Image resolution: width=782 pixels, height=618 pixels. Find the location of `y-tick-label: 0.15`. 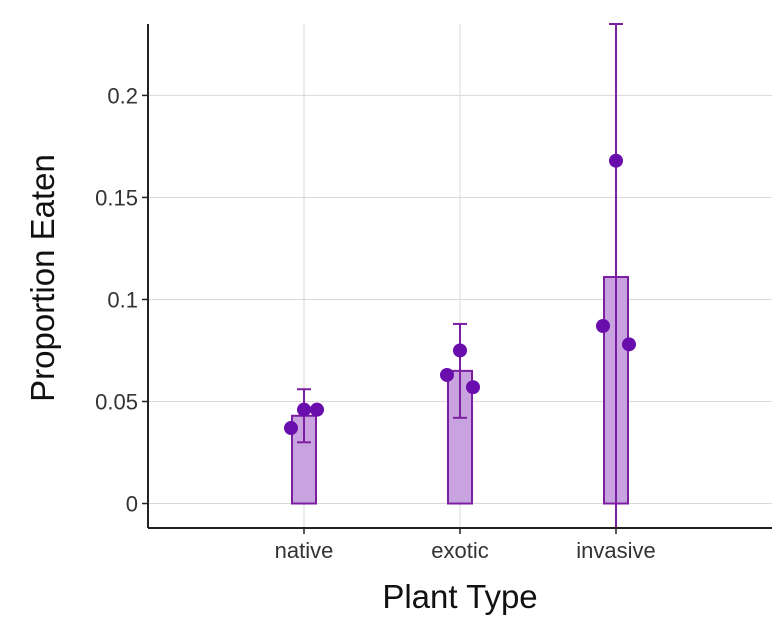

y-tick-label: 0.15 is located at coordinates (116, 197).